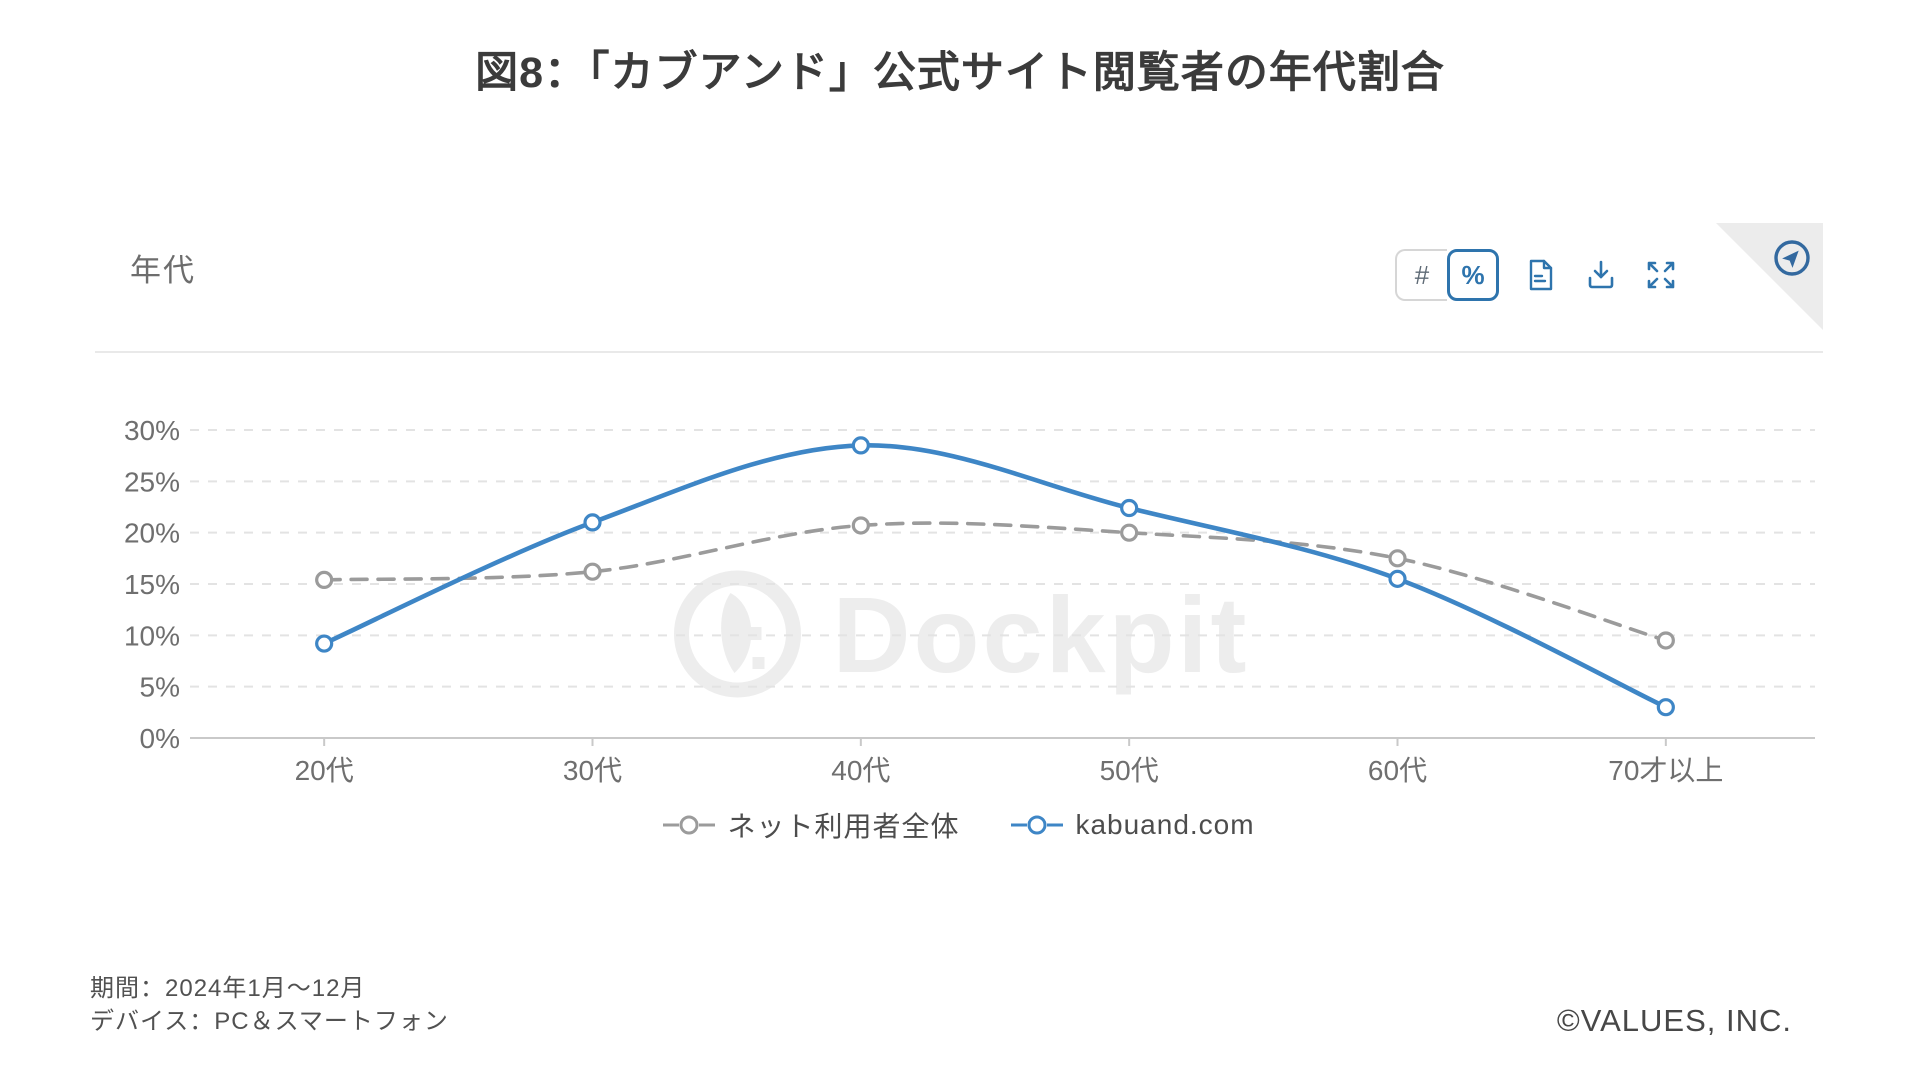 The width and height of the screenshot is (1920, 1080). What do you see at coordinates (592, 770) in the screenshot?
I see `x-axis-label: 30代` at bounding box center [592, 770].